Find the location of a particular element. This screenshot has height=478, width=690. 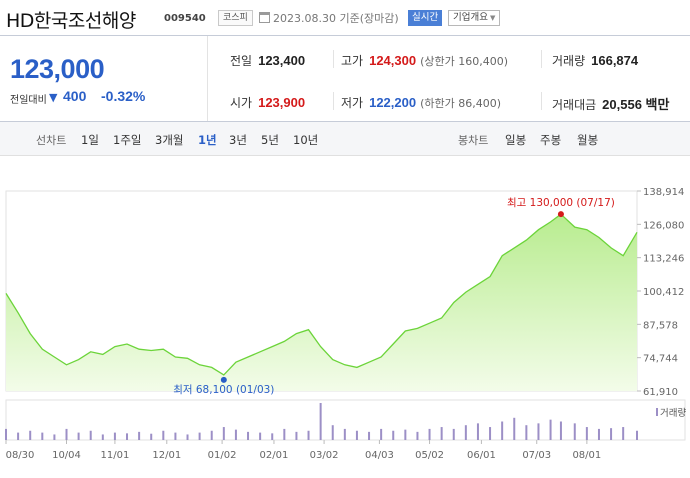

y-tick-label: 138,914 is located at coordinates (663, 192).